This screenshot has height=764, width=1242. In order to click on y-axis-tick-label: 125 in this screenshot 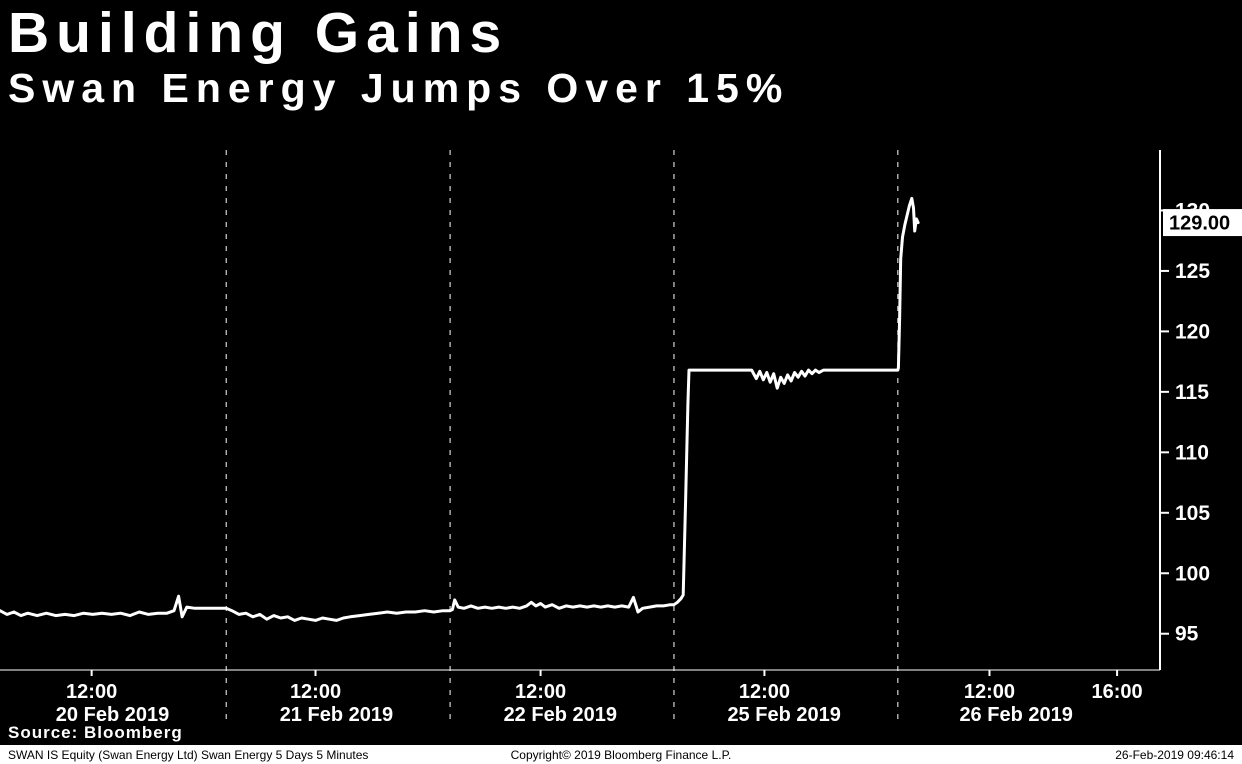, I will do `click(1192, 271)`.